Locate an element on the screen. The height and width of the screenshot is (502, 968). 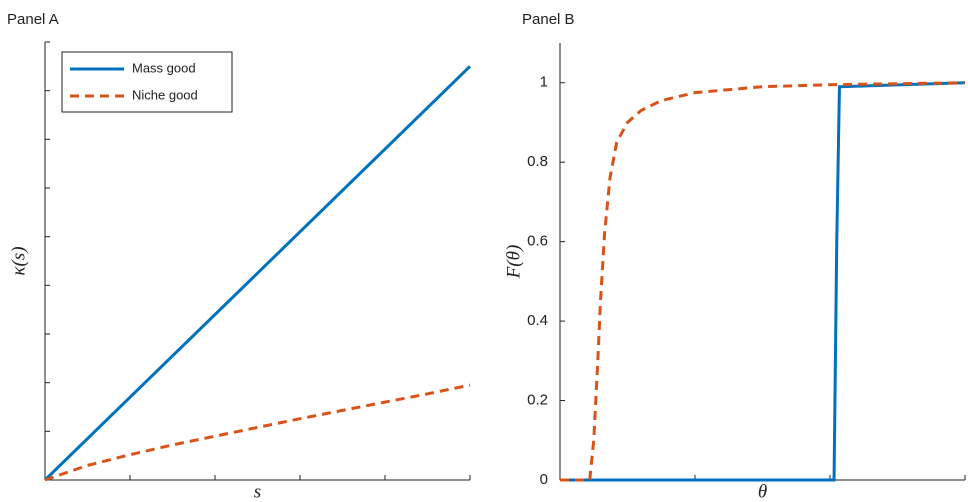
x-axis-label: θ is located at coordinates (762, 491).